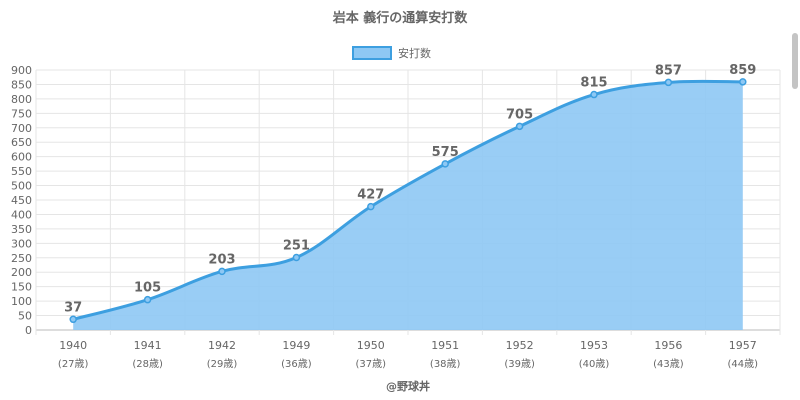 This screenshot has height=400, width=800. Describe the element at coordinates (21, 70) in the screenshot. I see `y-tick-label: 900` at that location.